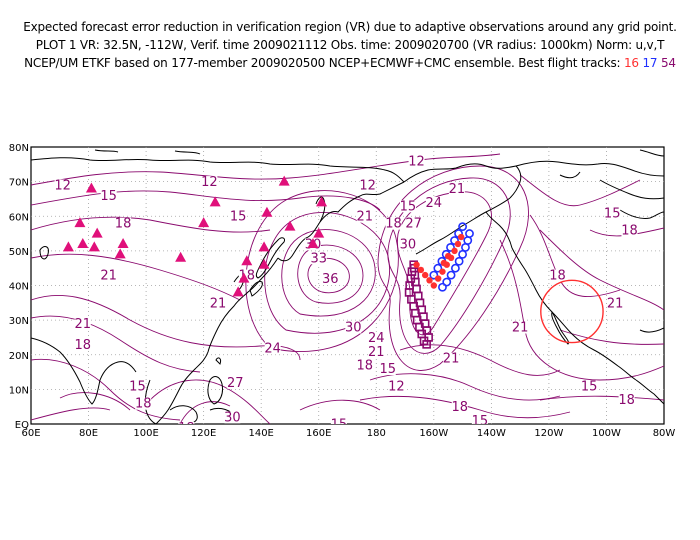 This screenshot has width=700, height=540. Describe the element at coordinates (19, 356) in the screenshot. I see `lat-tick-label: 20N` at that location.